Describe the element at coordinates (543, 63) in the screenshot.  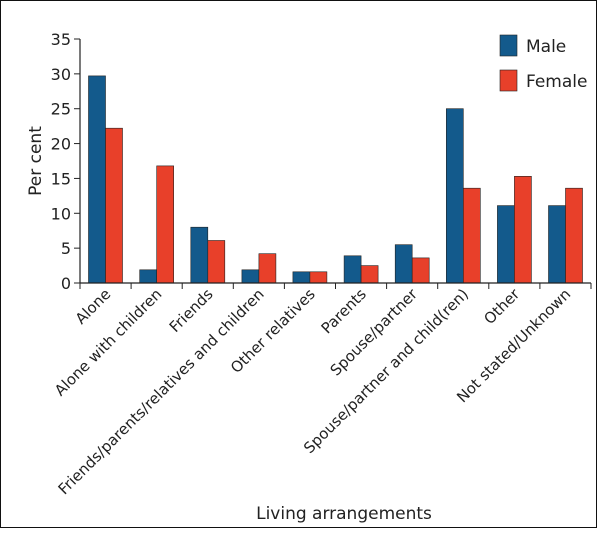
I see `legend: Male Female` at that location.